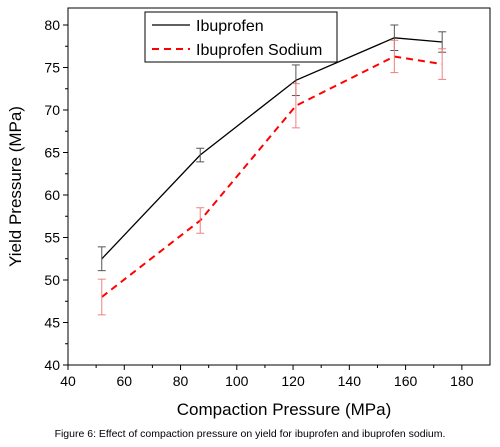 The width and height of the screenshot is (500, 447). I want to click on x-axis-title: Compaction Pressure (MPa), so click(284, 409).